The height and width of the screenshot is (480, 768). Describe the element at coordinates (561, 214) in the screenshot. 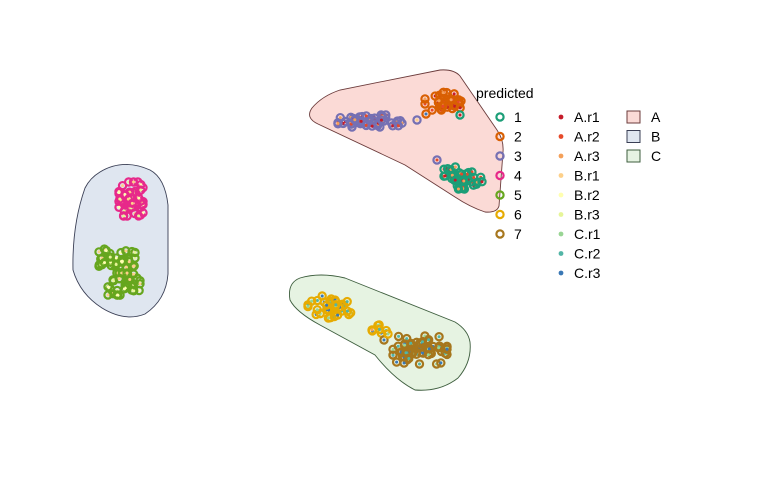

I see `legend-key-replicate-B.r3` at that location.